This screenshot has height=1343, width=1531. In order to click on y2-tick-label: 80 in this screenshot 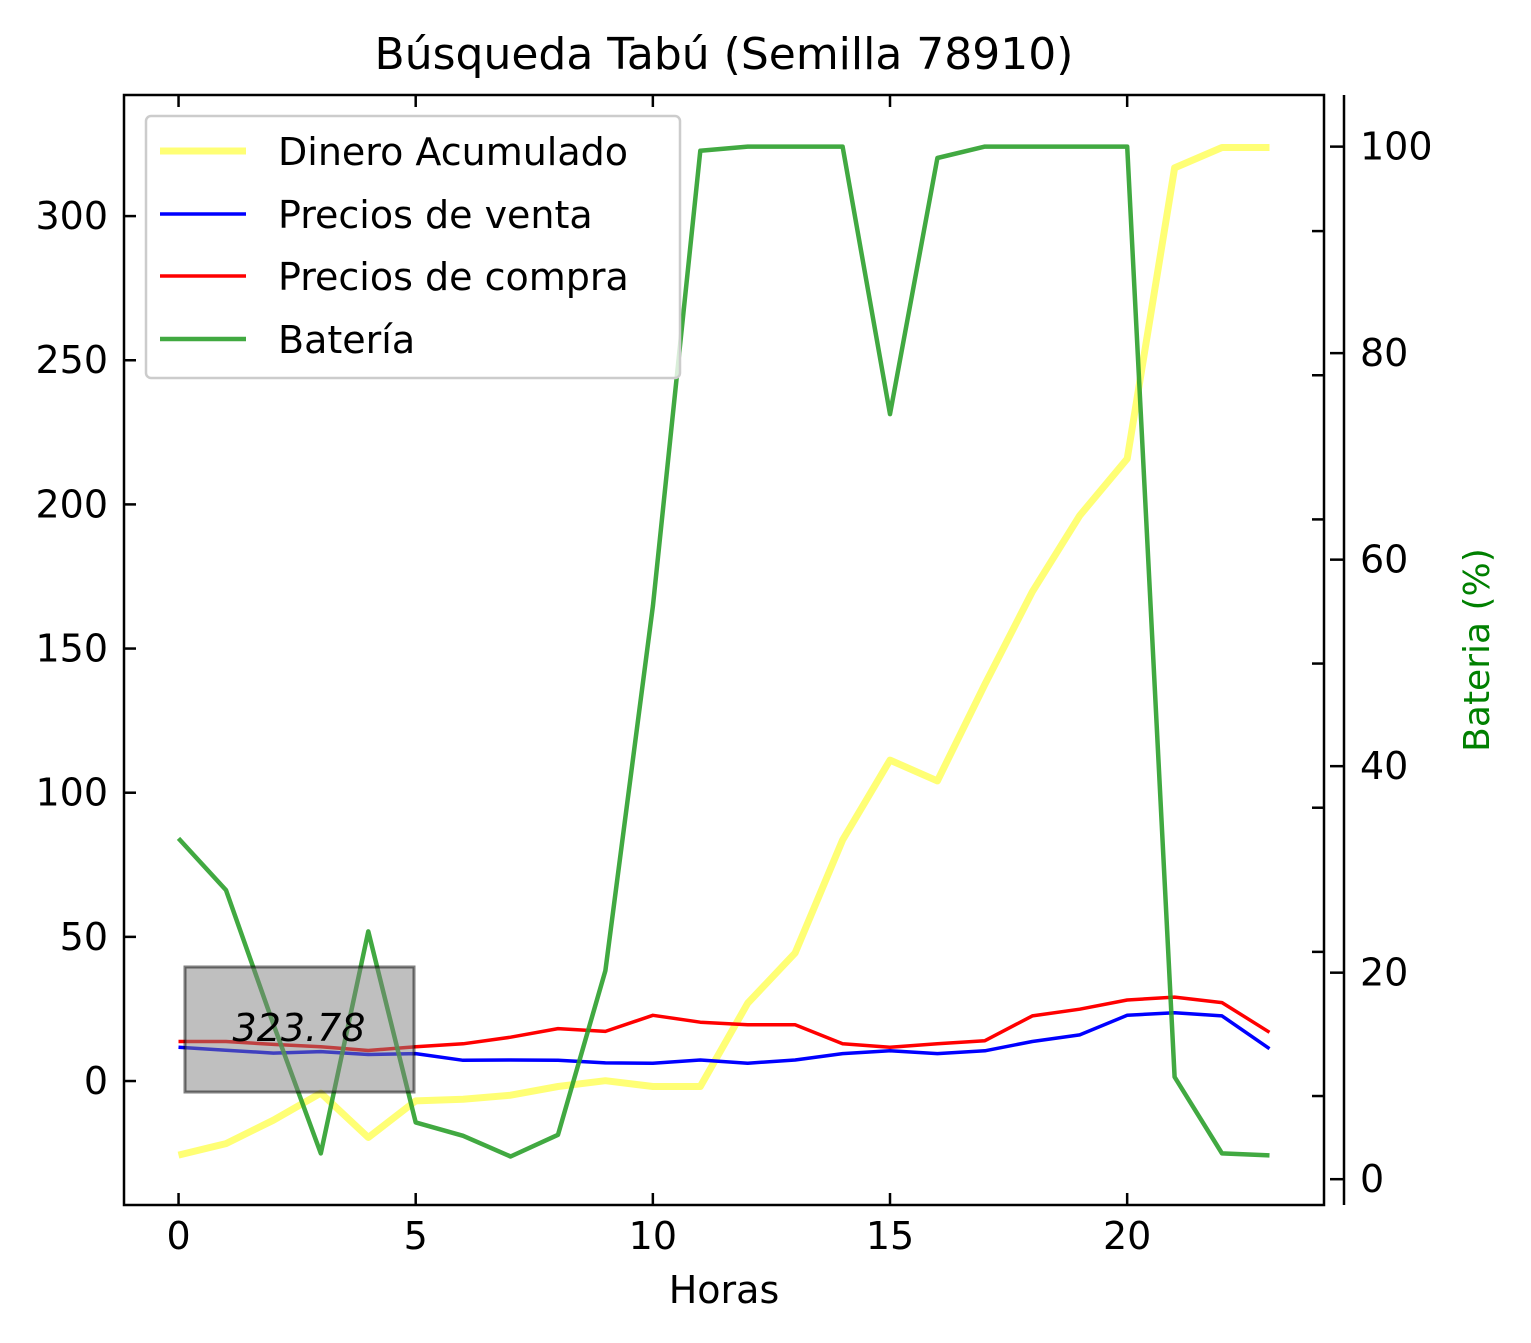, I will do `click(1384, 353)`.